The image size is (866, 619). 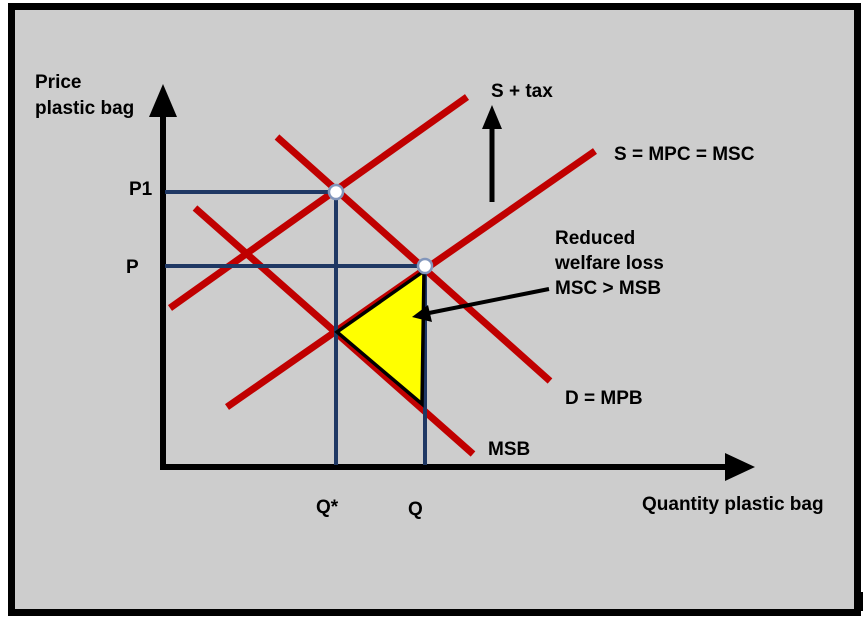 I want to click on tax-shift-arrow-head, so click(x=492, y=117).